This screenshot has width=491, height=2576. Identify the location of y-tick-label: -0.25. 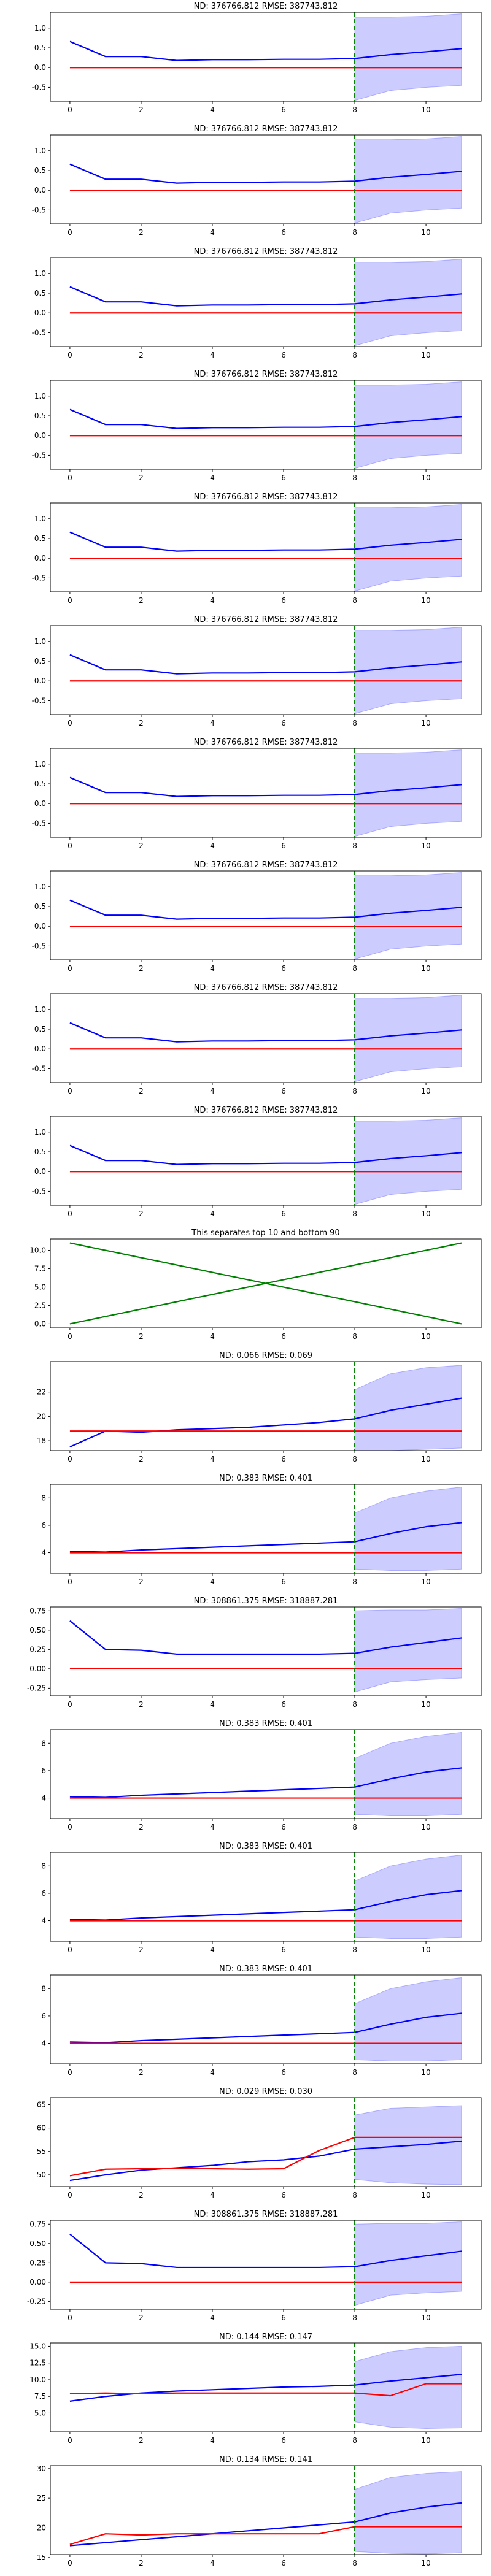
(37, 2301).